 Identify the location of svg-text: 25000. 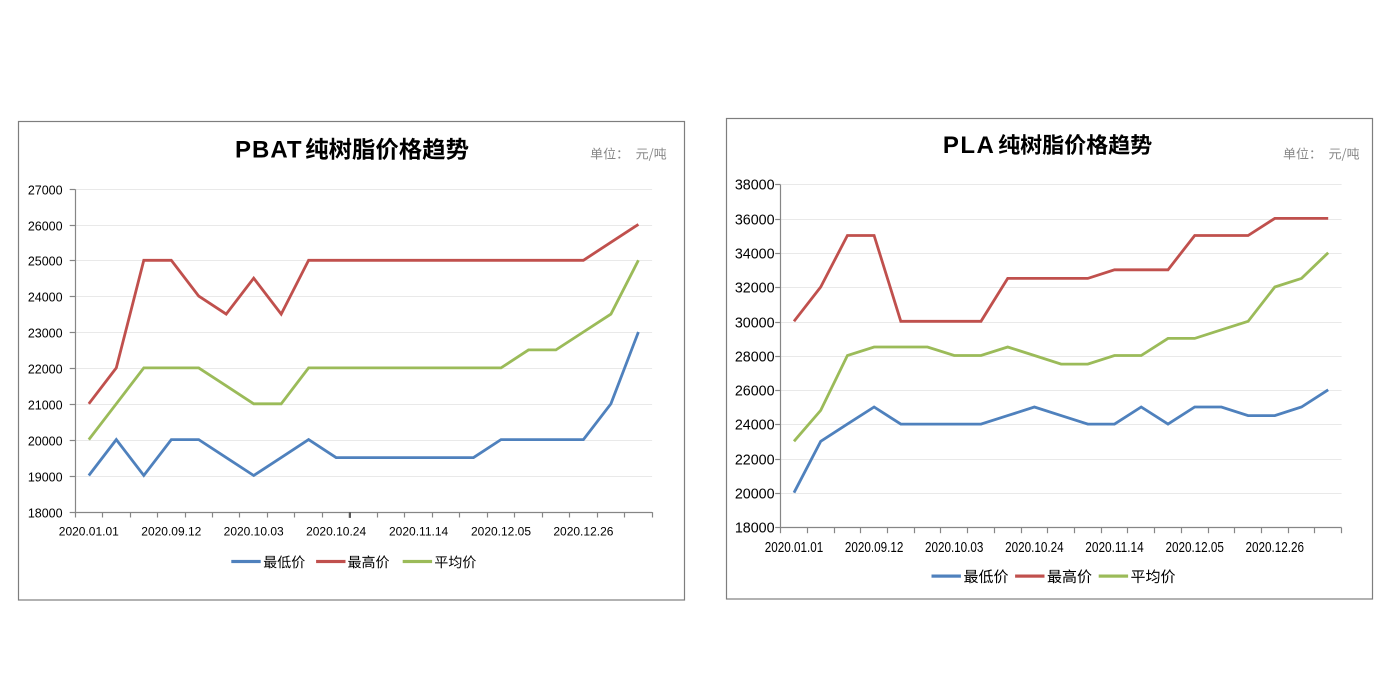
(45, 262).